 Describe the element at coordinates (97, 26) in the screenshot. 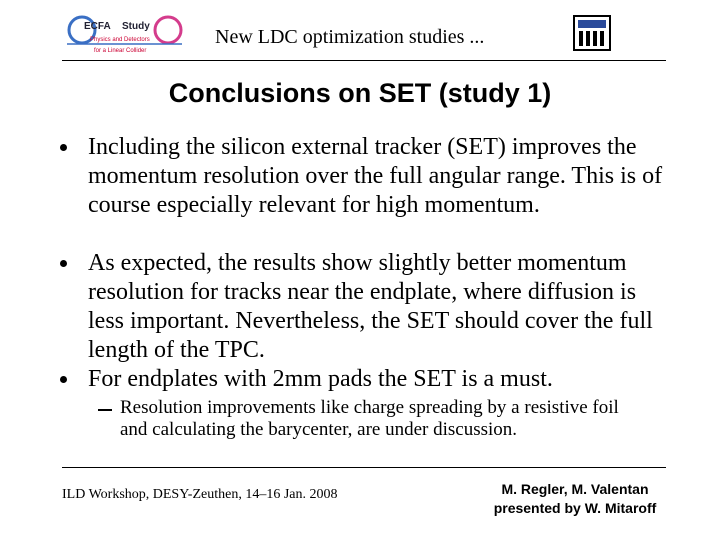

I see `logo-name: ECFA` at that location.